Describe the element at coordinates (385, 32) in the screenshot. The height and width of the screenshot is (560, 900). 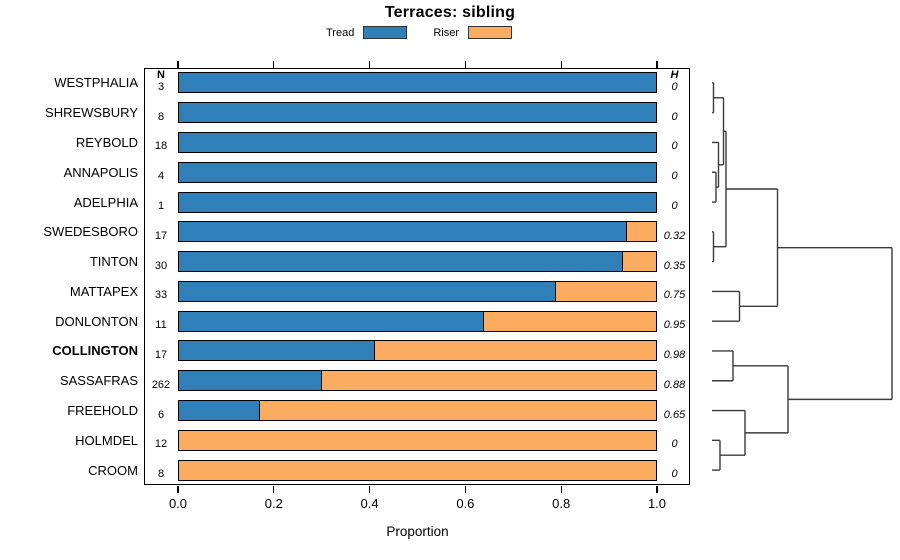
I see `legend-swatch-tread` at that location.